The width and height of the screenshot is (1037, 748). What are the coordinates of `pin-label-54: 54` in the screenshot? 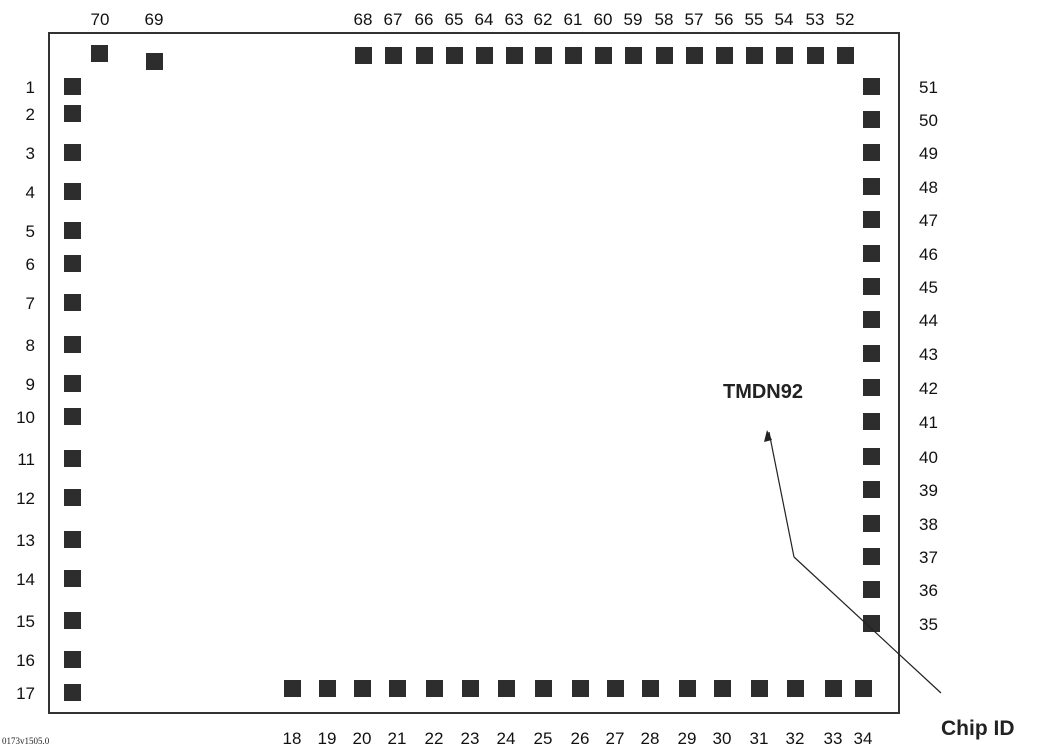 It's located at (784, 19).